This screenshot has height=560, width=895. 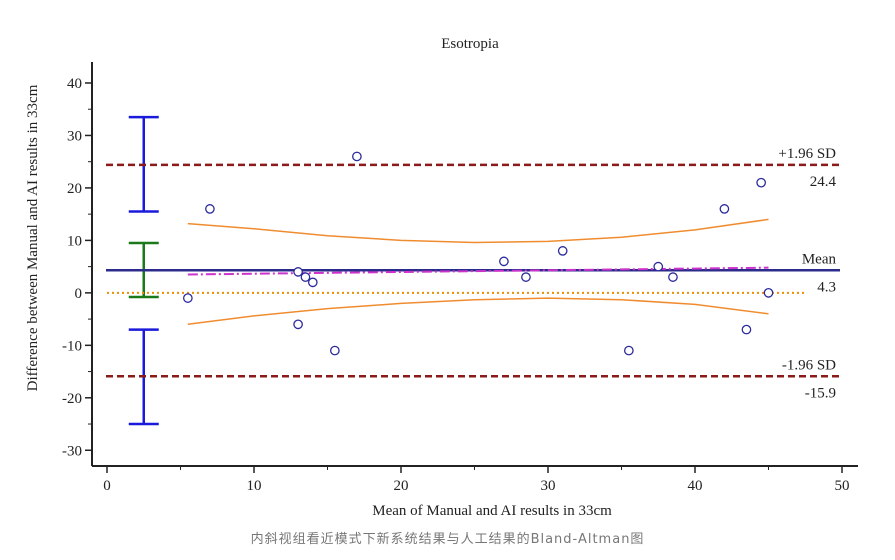 What do you see at coordinates (809, 365) in the screenshot?
I see `ref-line-label: -1.96 SD` at bounding box center [809, 365].